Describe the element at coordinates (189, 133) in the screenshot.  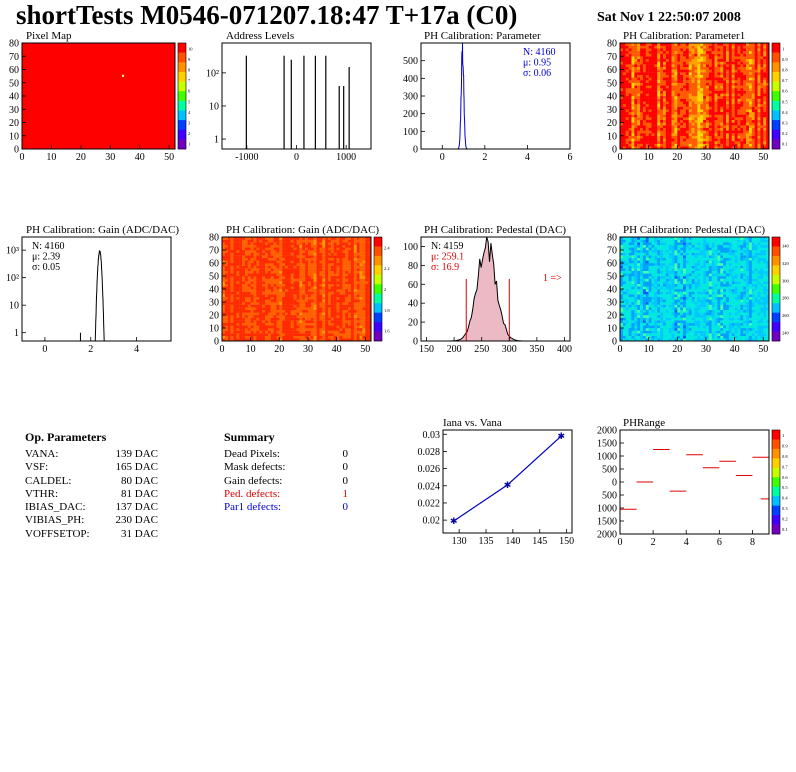
I see `colorbar-tick-label: 2` at that location.